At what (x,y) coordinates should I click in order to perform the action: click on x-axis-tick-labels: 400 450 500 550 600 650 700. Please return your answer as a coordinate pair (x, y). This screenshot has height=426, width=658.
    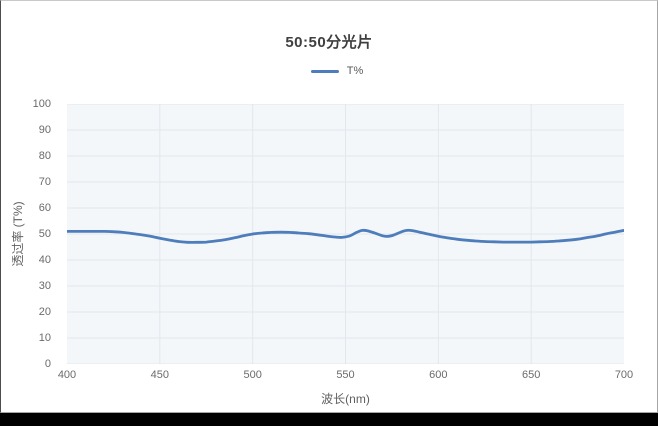
    Looking at the image, I should click on (345, 375).